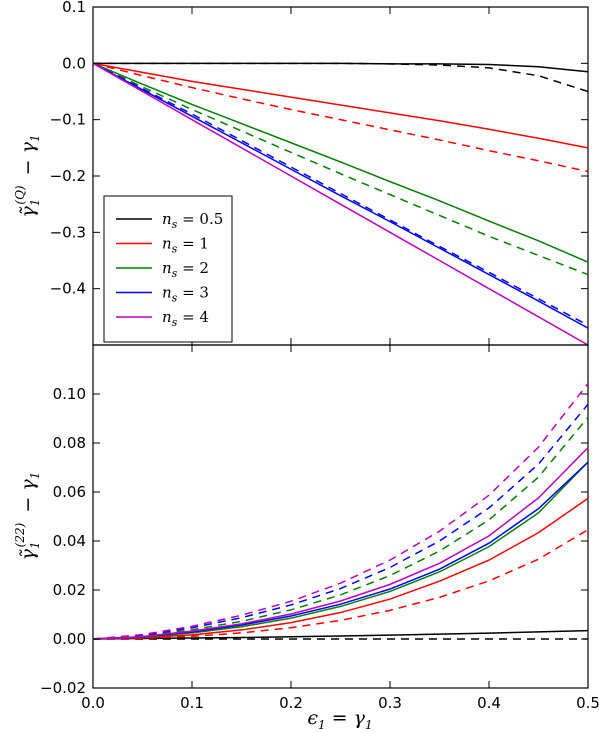 The width and height of the screenshot is (599, 733). I want to click on bottom-x-tick-label: 0.5, so click(587, 703).